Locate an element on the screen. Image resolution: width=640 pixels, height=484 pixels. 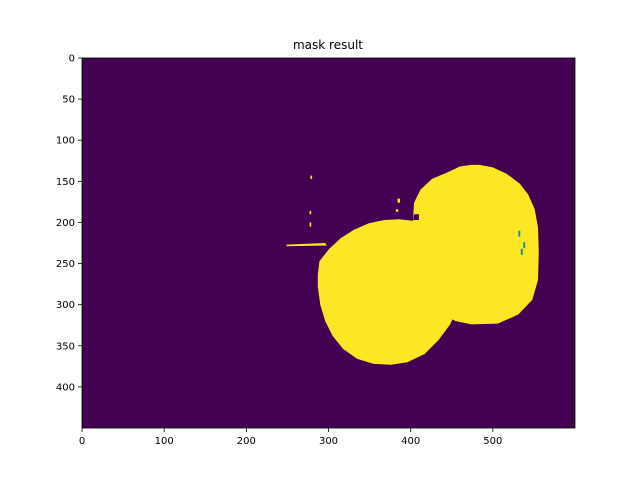
x-tick-label-0: 0 is located at coordinates (82, 441).